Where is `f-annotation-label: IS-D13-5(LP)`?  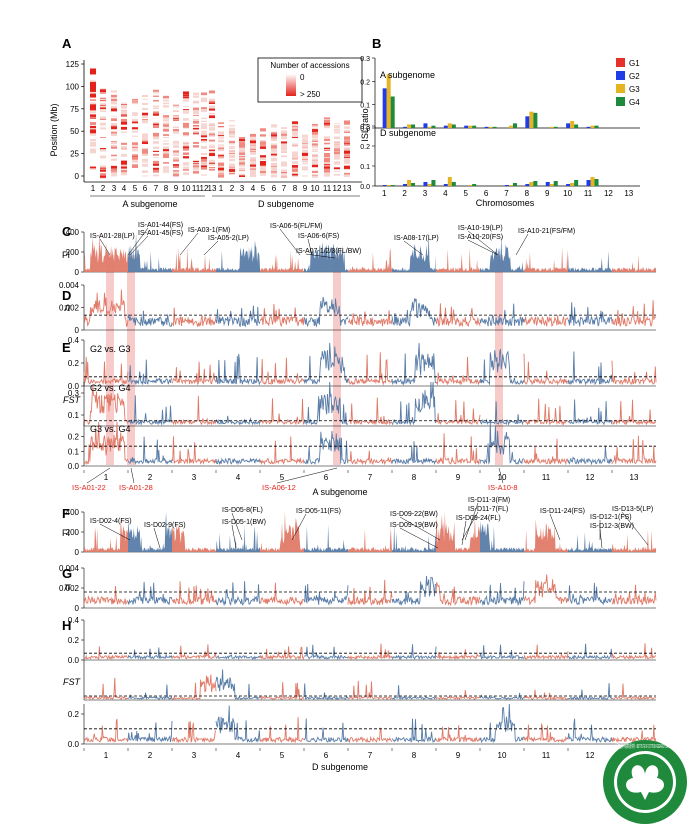 f-annotation-label: IS-D13-5(LP) is located at coordinates (632, 509).